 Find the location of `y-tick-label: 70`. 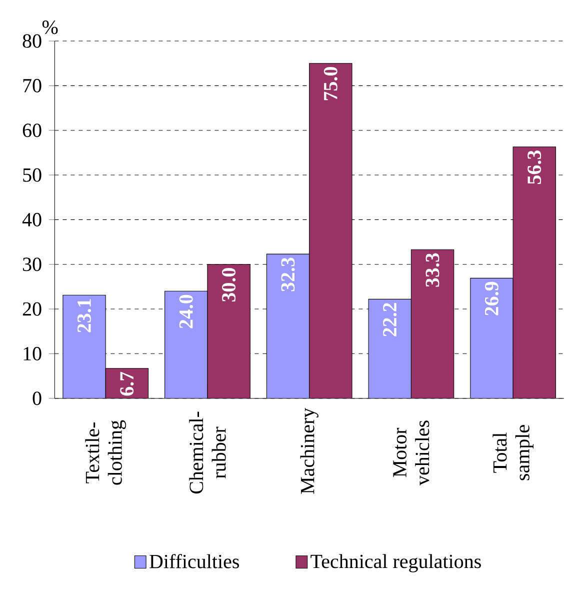

y-tick-label: 70 is located at coordinates (32, 85).